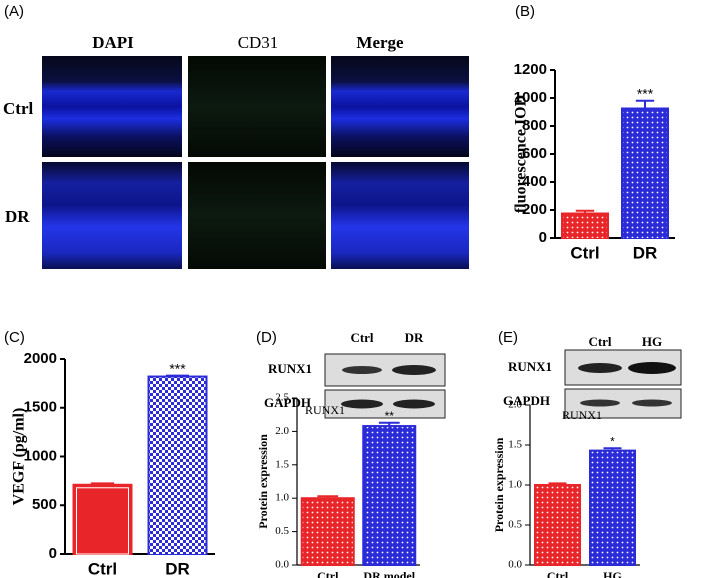 This screenshot has width=720, height=578. Describe the element at coordinates (534, 181) in the screenshot. I see `y-tick-label: 400` at that location.